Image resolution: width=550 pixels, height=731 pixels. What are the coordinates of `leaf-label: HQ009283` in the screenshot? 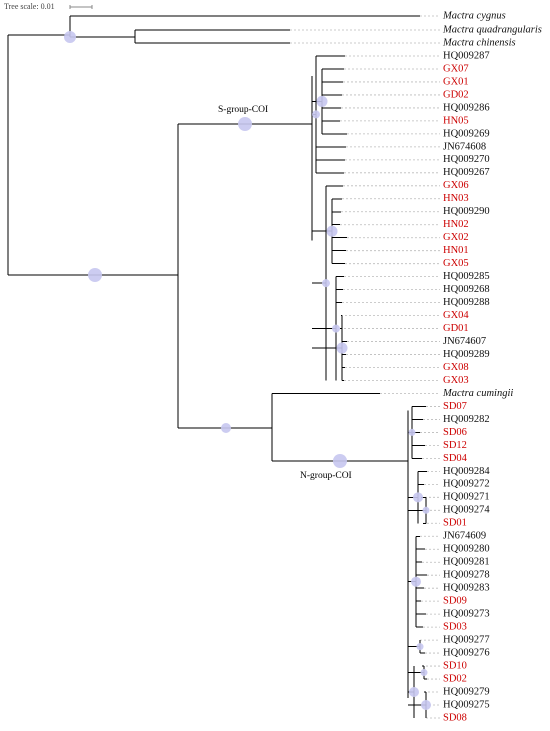 It's located at (466, 588).